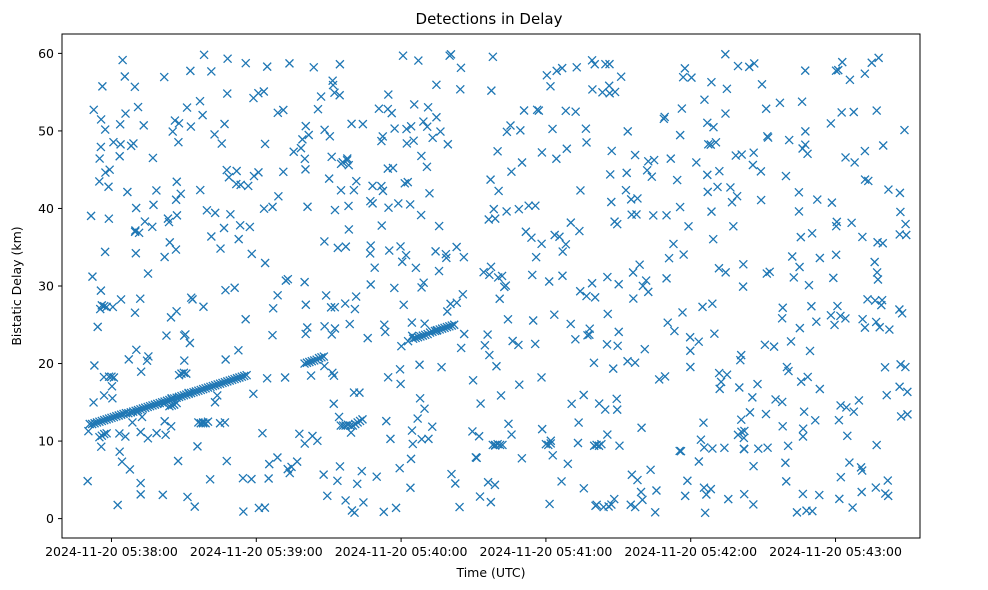  What do you see at coordinates (46, 286) in the screenshot?
I see `y-tick-label: 30` at bounding box center [46, 286].